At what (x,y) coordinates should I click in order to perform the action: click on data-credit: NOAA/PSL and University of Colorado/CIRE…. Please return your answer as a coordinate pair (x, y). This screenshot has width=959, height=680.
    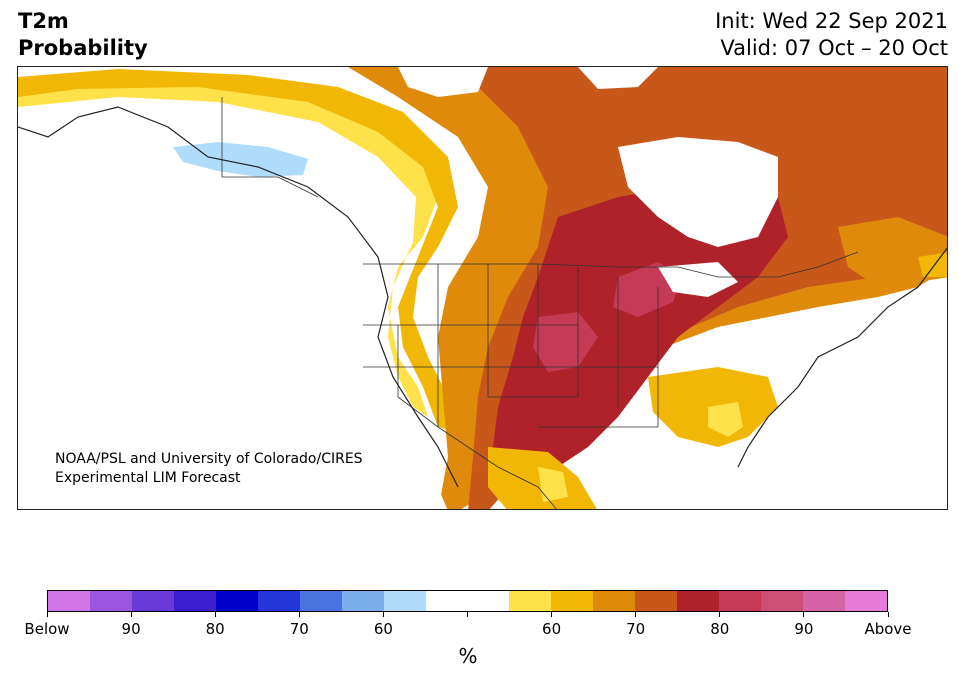
    Looking at the image, I should click on (209, 469).